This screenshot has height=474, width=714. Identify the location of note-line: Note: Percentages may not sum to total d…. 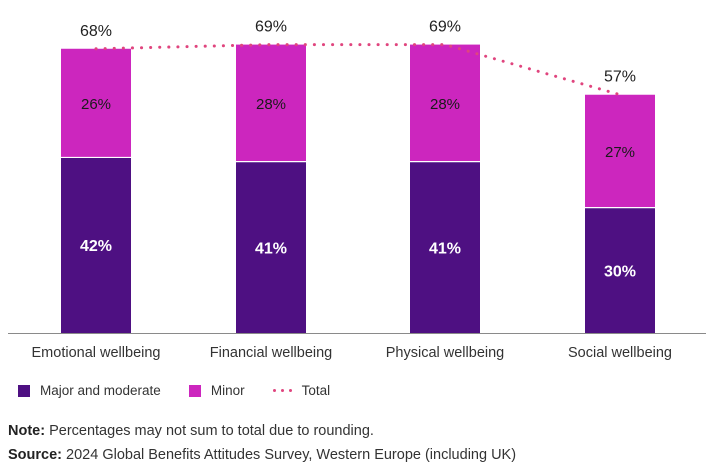
(191, 431).